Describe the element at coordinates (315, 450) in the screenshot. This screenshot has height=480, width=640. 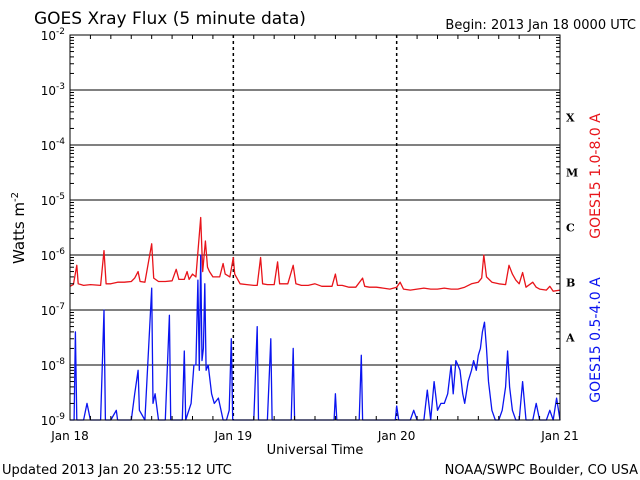
I see `x-axis-label: Universal Time` at that location.